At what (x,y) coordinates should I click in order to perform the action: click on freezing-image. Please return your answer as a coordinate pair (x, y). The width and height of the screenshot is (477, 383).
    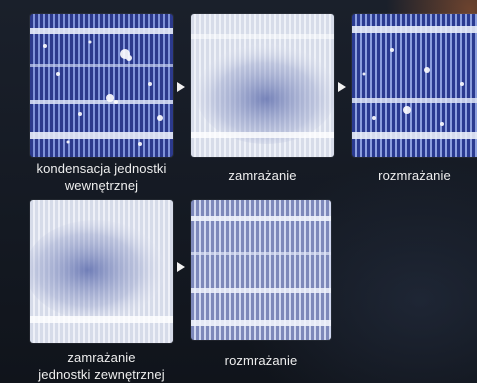
    Looking at the image, I should click on (262, 85).